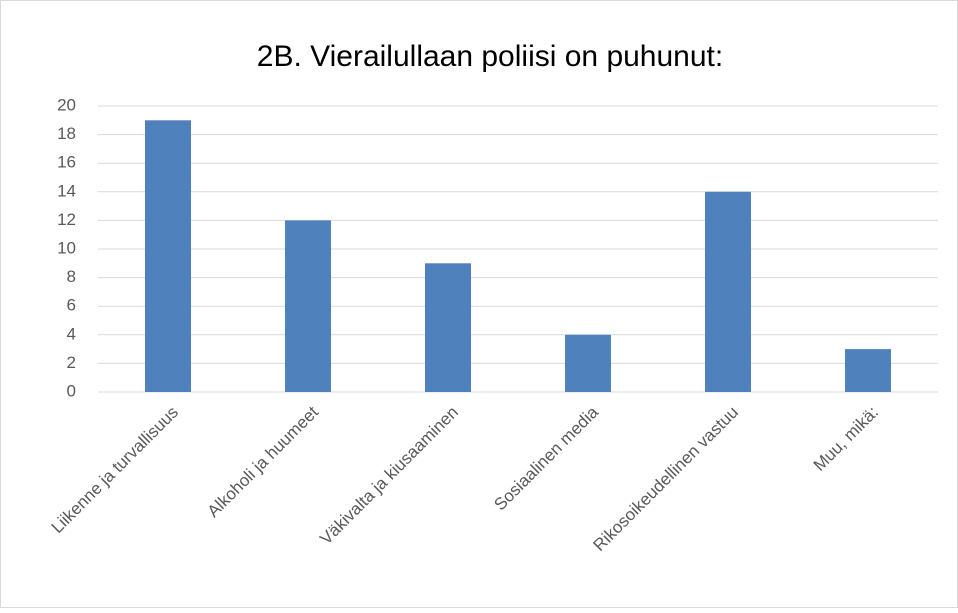 The width and height of the screenshot is (958, 613). Describe the element at coordinates (66, 162) in the screenshot. I see `y-tick-label: 16` at that location.